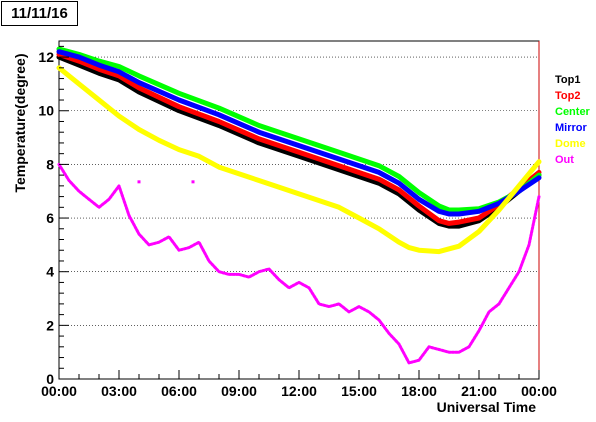 The image size is (596, 422). I want to click on x-tick-label: 21:00, so click(479, 391).